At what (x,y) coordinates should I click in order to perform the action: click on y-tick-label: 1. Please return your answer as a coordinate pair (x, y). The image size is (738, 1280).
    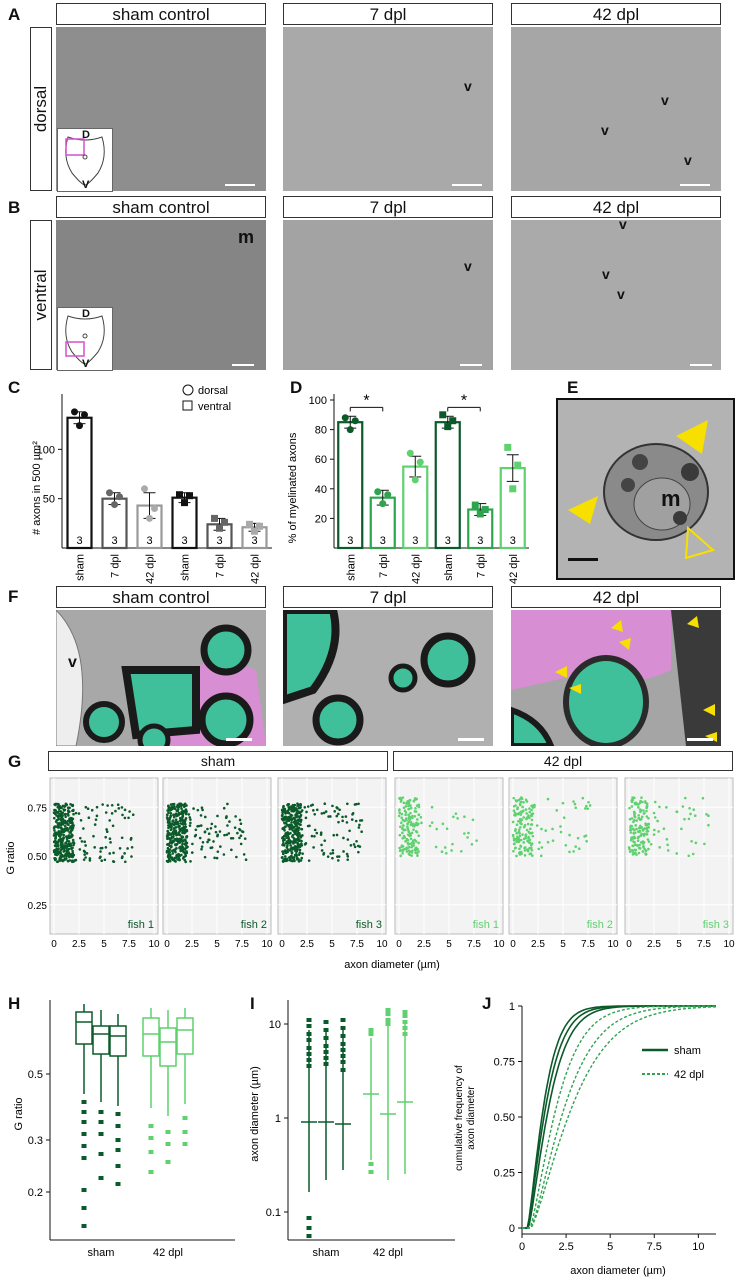
    Looking at the image, I should click on (512, 1007).